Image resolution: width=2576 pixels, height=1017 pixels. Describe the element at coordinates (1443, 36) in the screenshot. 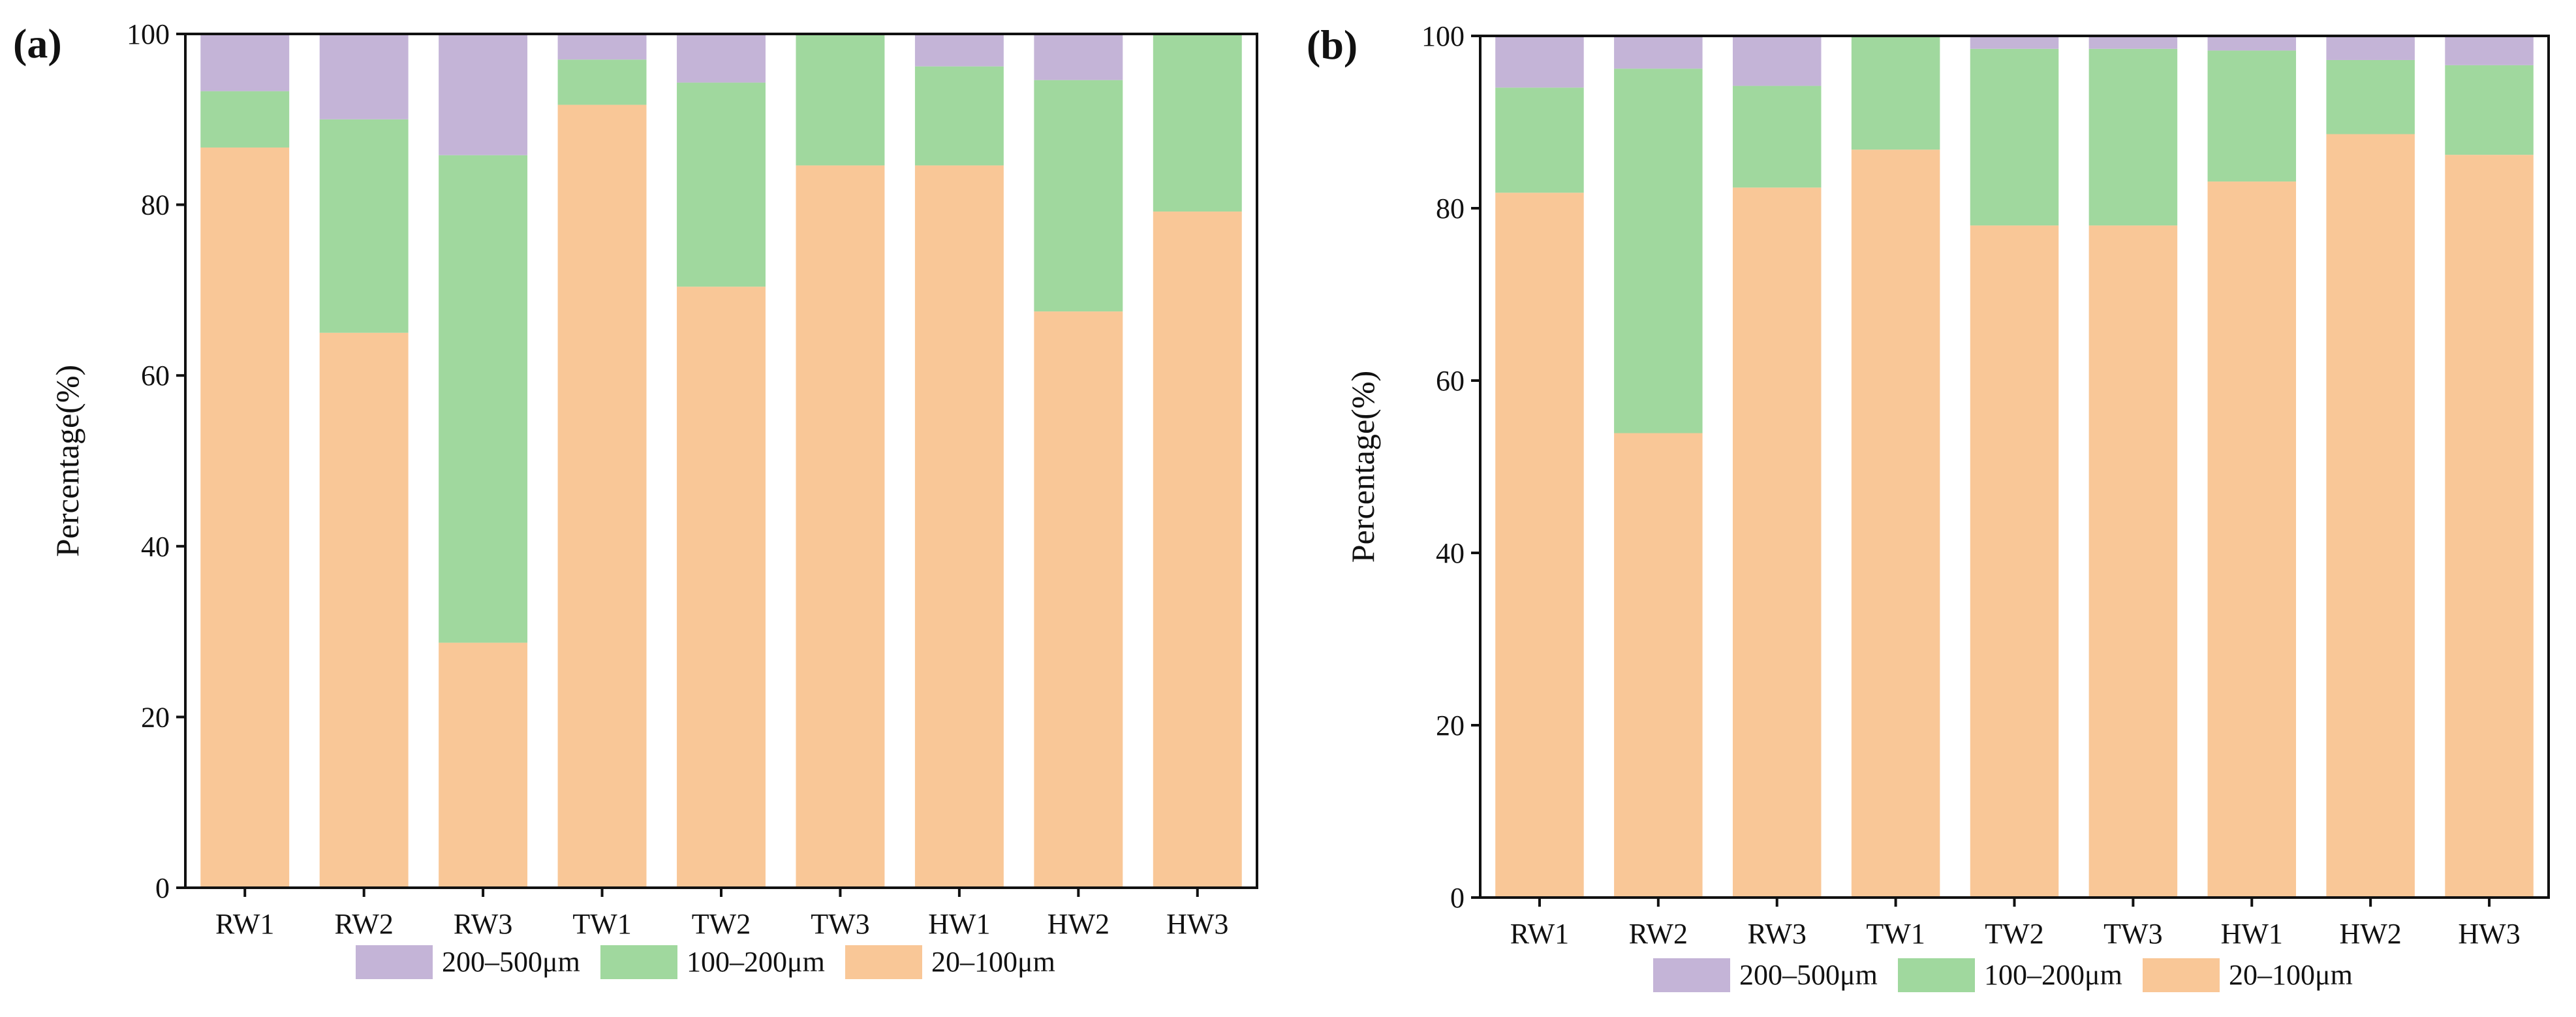

I see `y-tick-label: 100` at that location.